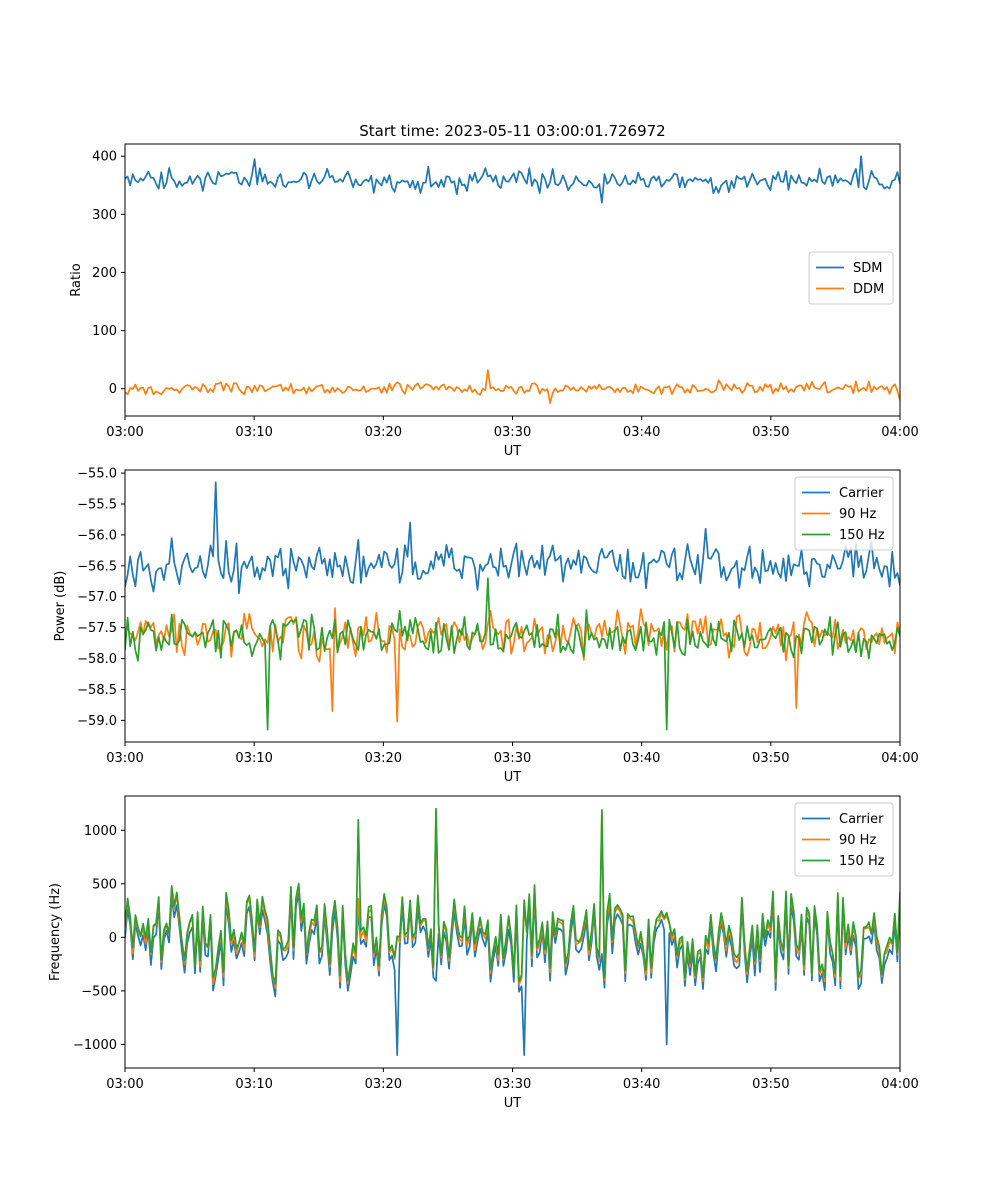 The height and width of the screenshot is (1200, 1000). What do you see at coordinates (99, 991) in the screenshot?
I see `y-tick-label: −500` at bounding box center [99, 991].